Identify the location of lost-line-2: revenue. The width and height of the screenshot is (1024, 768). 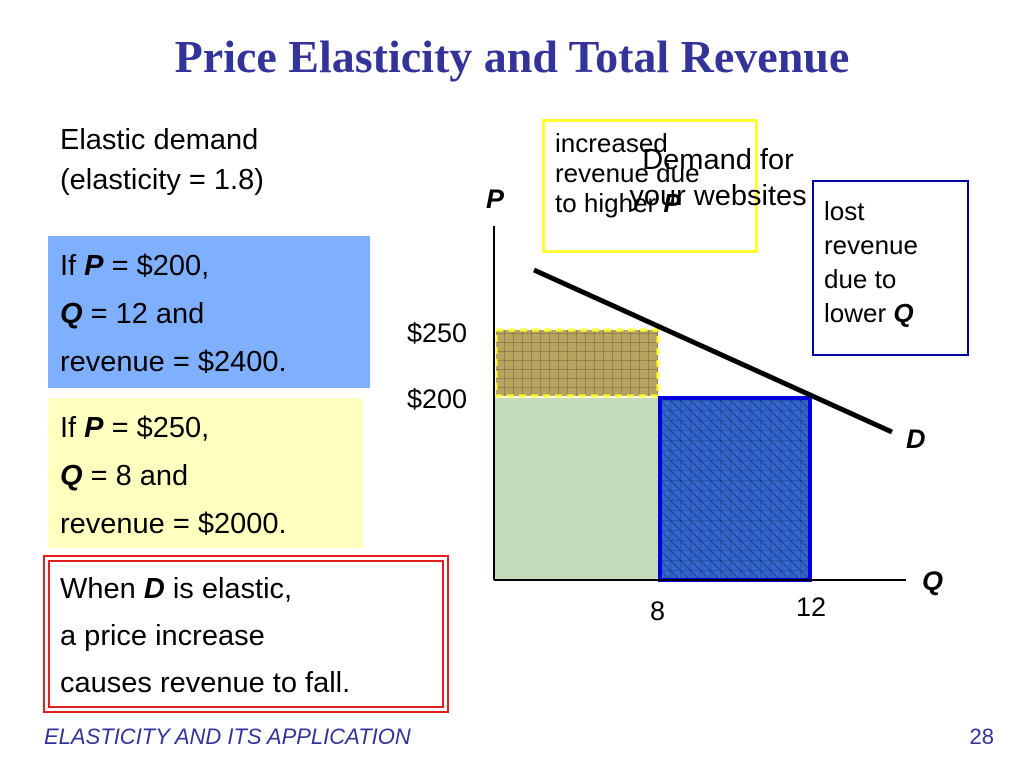
(871, 245).